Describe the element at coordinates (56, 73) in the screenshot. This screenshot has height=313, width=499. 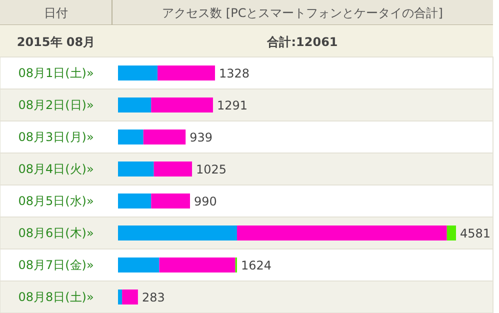
I see `y-tick-label: 08月1日(土)»` at that location.